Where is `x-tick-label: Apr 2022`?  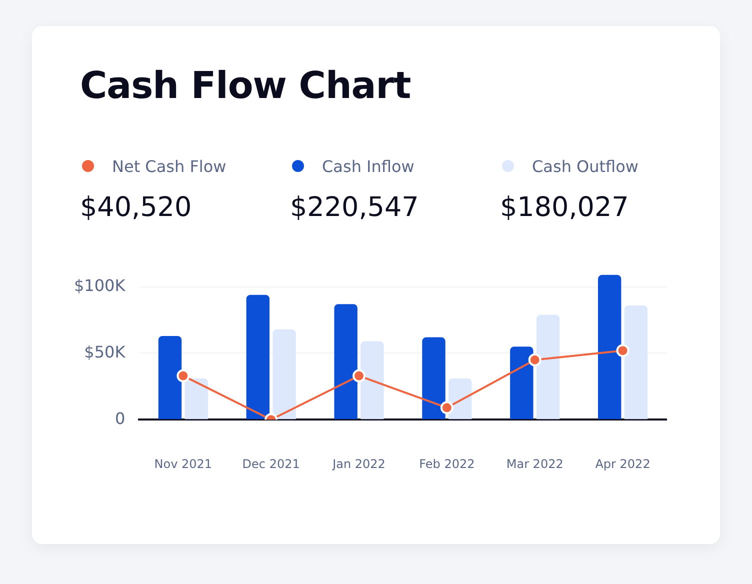
x-tick-label: Apr 2022 is located at coordinates (622, 463).